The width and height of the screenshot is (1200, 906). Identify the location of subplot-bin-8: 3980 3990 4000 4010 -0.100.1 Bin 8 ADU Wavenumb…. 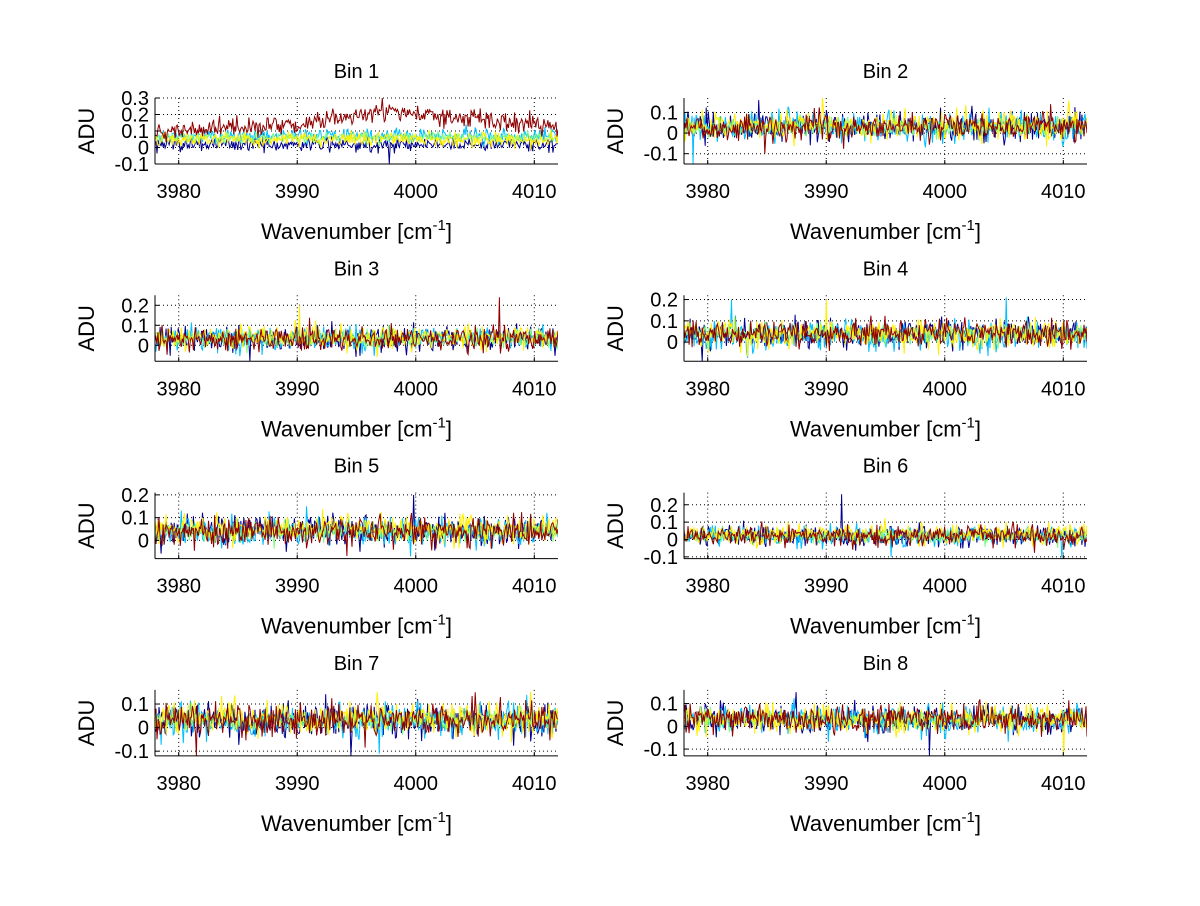
(845, 744).